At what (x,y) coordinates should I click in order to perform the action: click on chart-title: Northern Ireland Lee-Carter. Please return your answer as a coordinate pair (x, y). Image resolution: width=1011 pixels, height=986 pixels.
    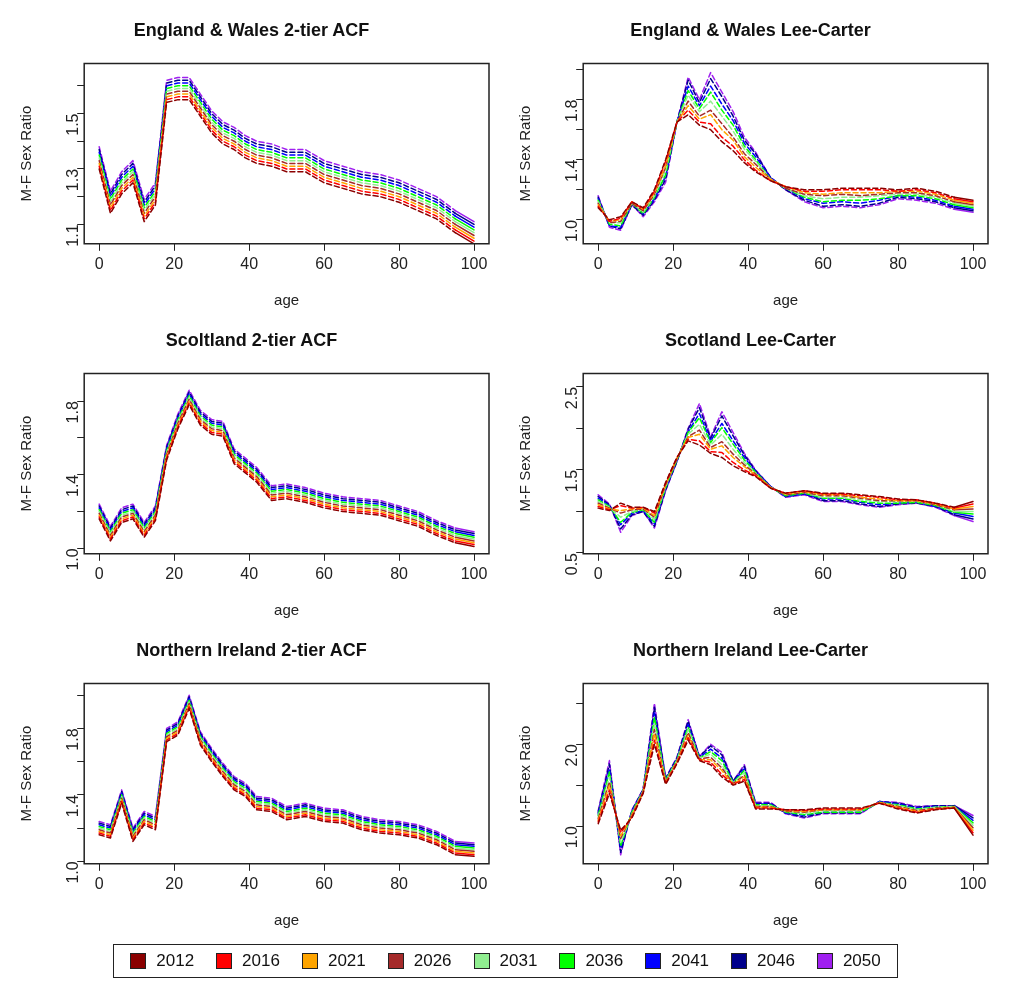
    Looking at the image, I should click on (750, 649).